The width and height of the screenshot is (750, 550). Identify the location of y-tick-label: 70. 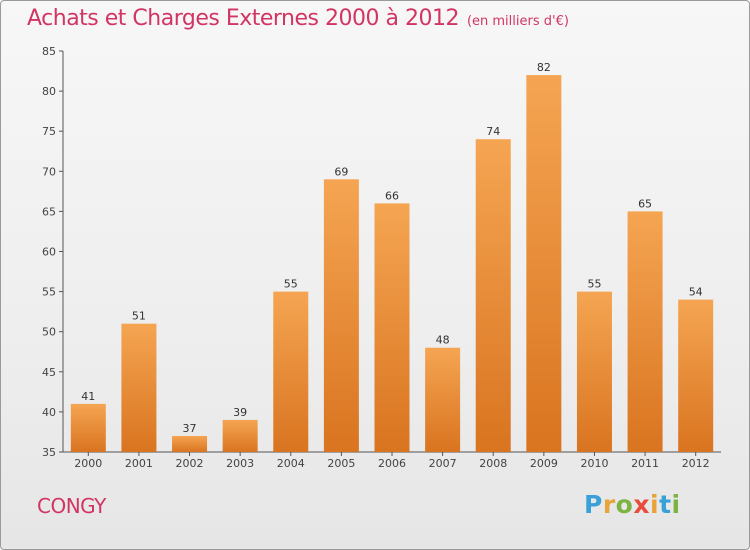
(49, 171).